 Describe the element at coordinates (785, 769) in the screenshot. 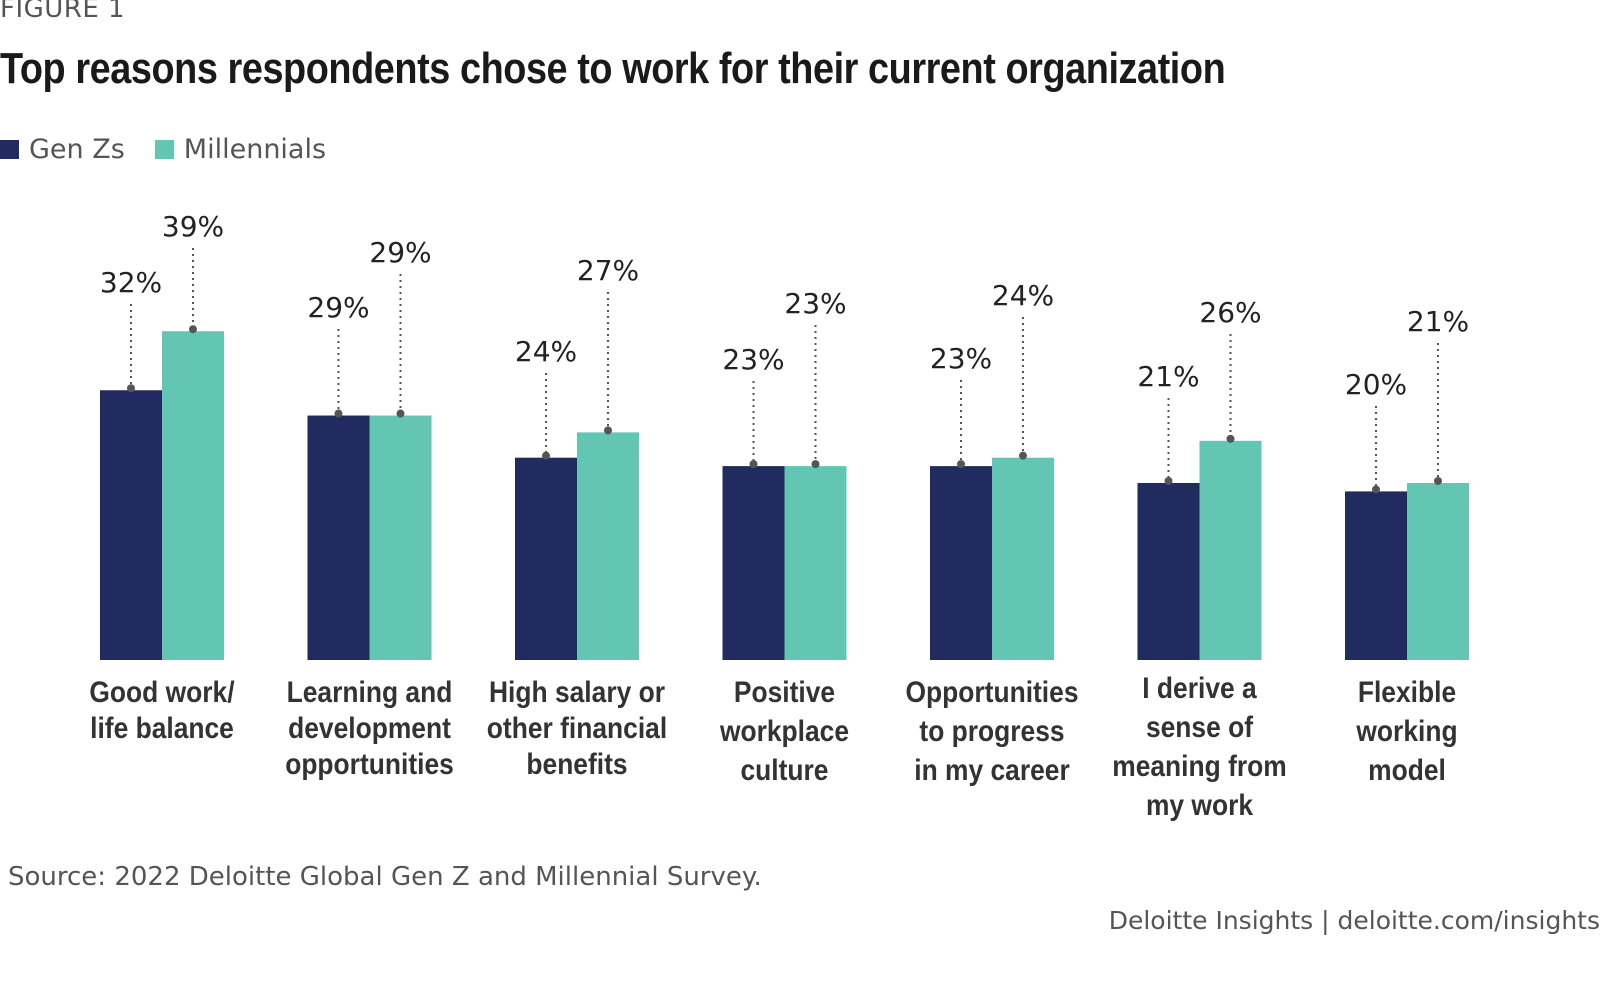

I see `category-label-line: culture` at that location.